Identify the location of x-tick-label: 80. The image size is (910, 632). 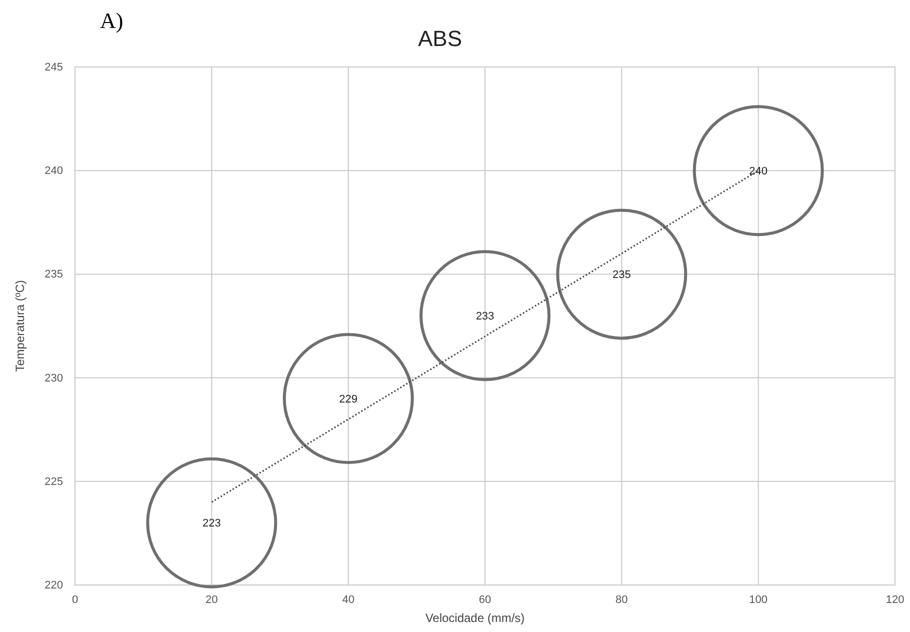
(622, 600).